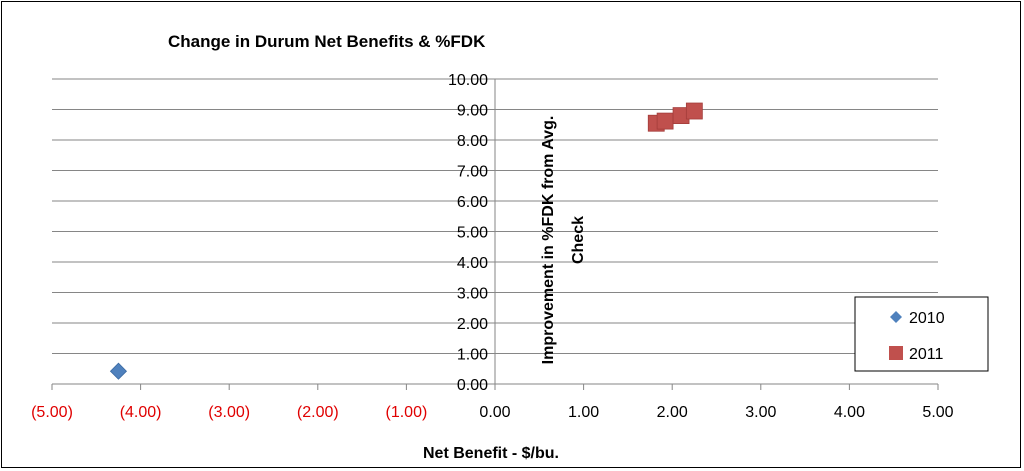 The image size is (1024, 471). Describe the element at coordinates (926, 354) in the screenshot. I see `legend-label-2011: 2011` at that location.